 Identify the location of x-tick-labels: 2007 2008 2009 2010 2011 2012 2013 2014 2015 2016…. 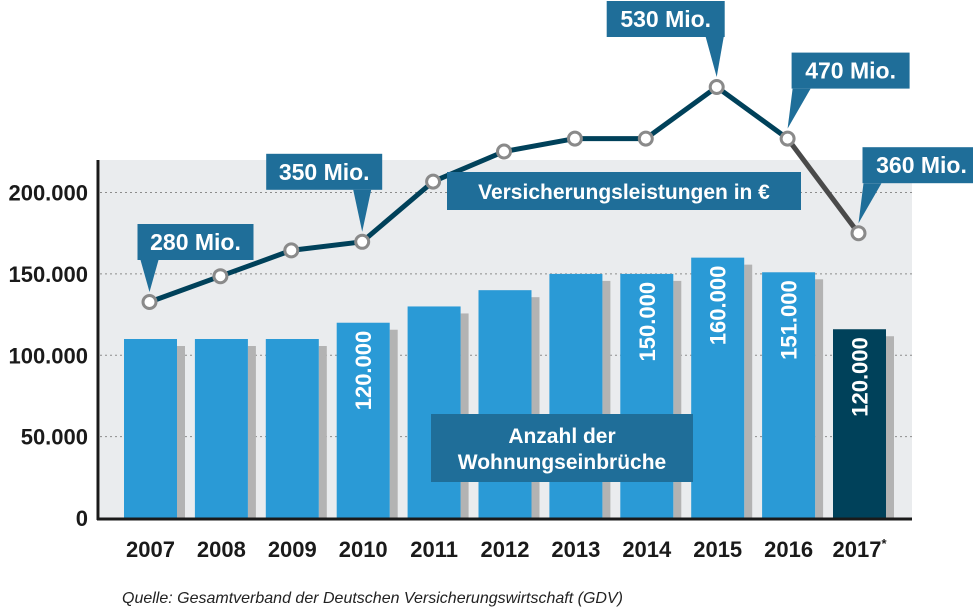
(506, 549).